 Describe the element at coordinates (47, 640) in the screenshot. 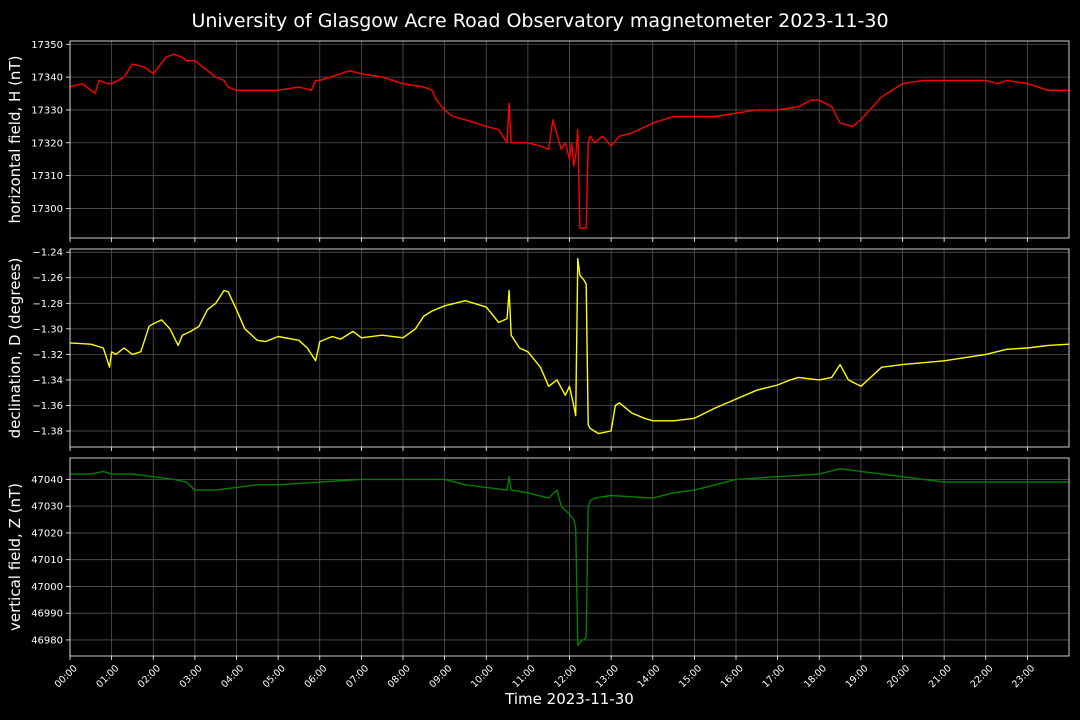

I see `panel-2-ytick-label-0: 46980` at that location.